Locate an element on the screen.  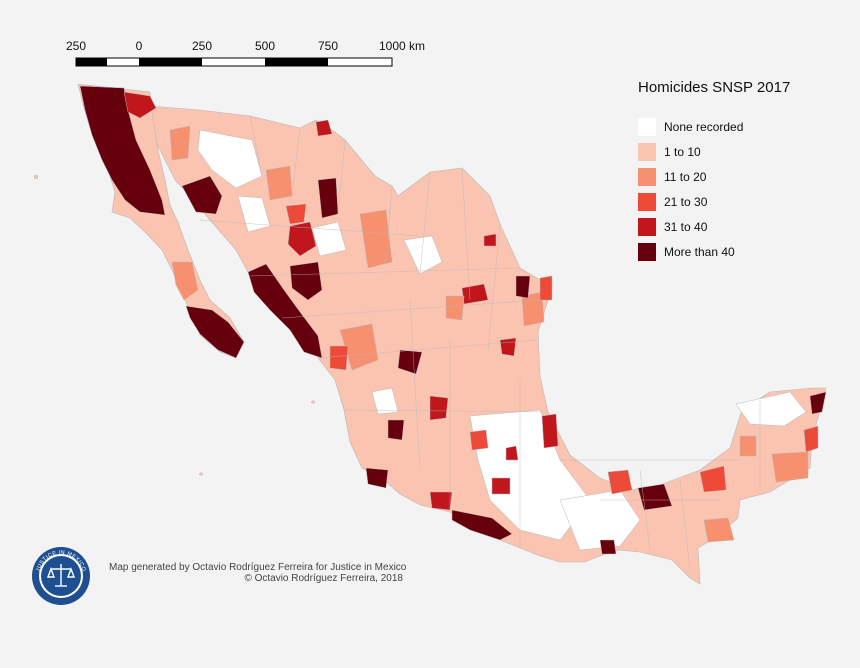
scale-label-250: 250 is located at coordinates (202, 46).